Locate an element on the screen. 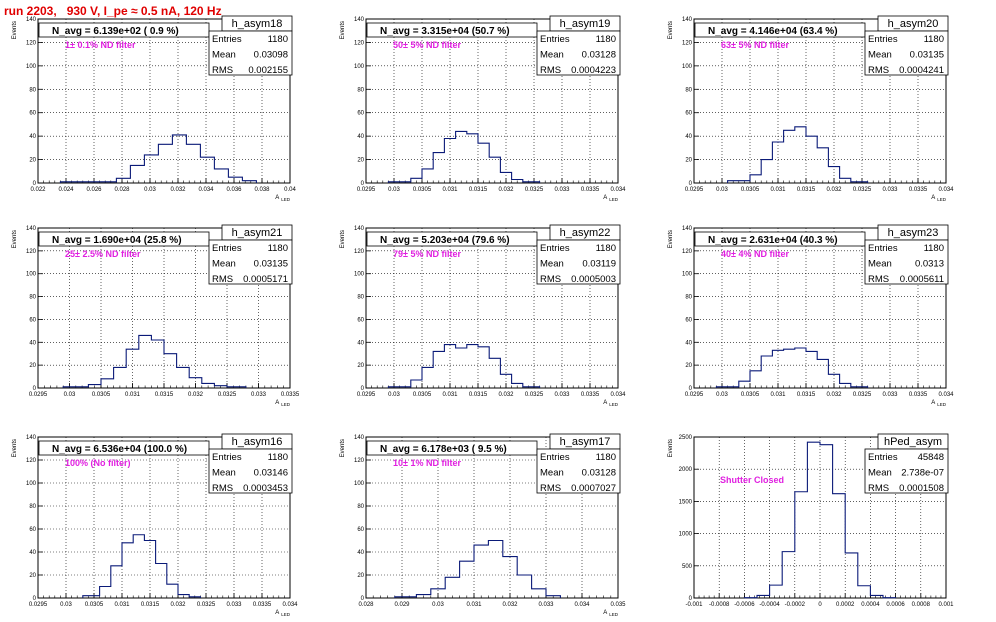 Image resolution: width=996 pixels, height=622 pixels. n-avg-label: N_avg = 6.139e+02 ( 0.9 %) is located at coordinates (115, 31).